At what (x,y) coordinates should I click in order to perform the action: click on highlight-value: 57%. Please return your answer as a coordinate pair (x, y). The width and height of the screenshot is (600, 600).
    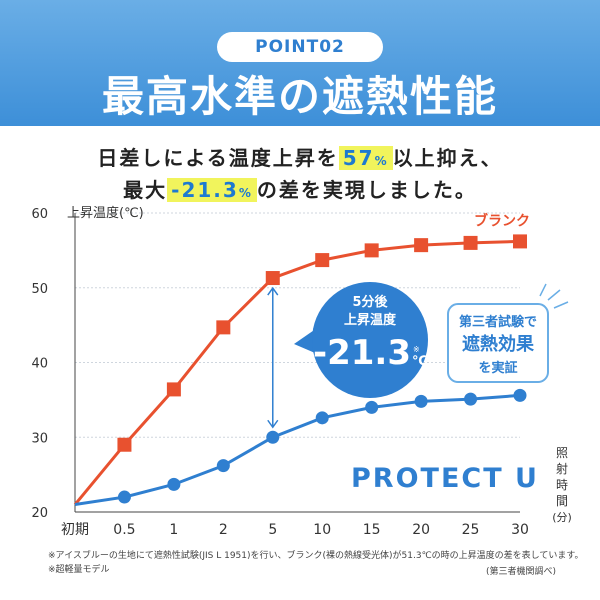
    Looking at the image, I should click on (365, 158).